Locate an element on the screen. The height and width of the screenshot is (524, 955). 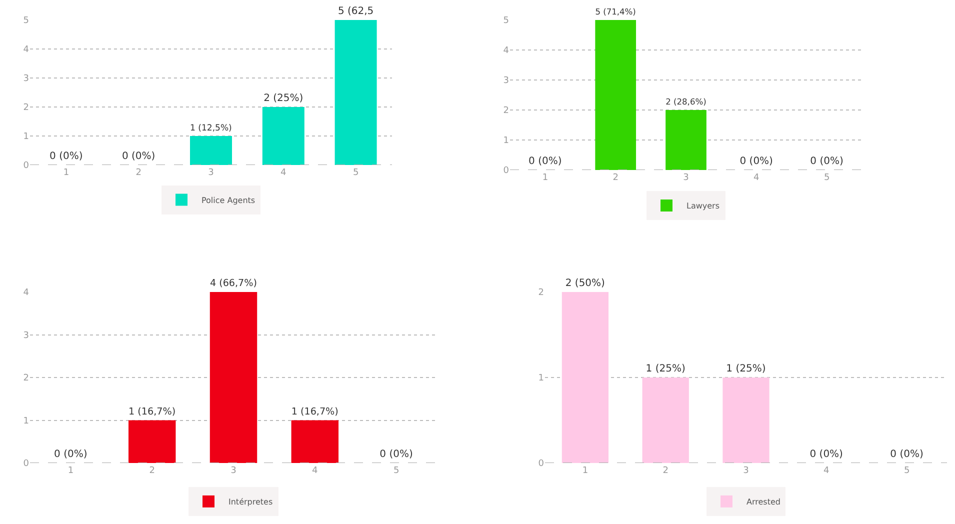
data-label: 1 (12,5%) is located at coordinates (211, 128).